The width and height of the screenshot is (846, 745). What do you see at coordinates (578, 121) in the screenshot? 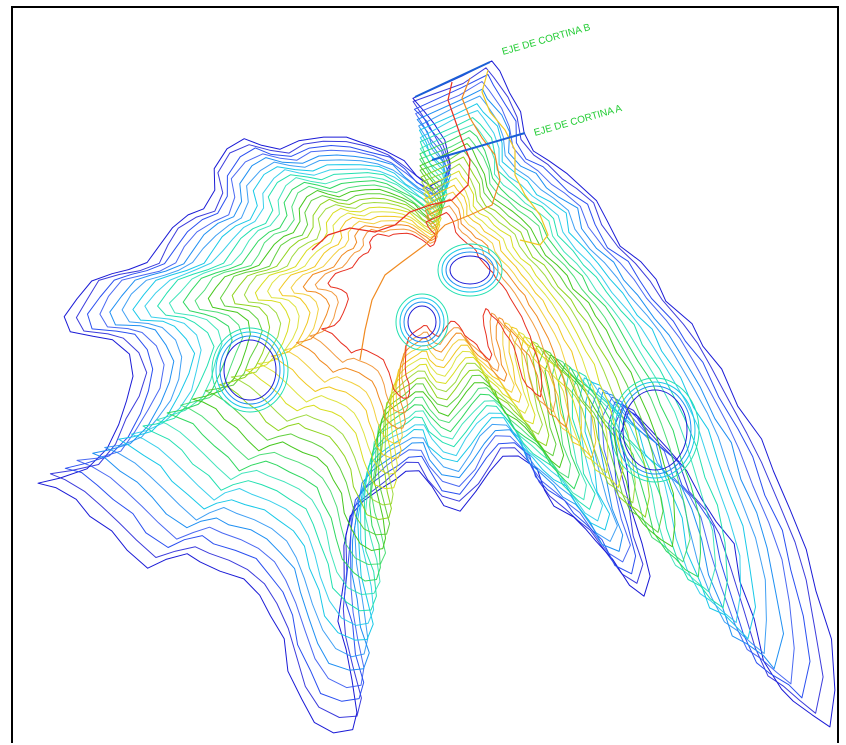
I see `dam-axis-a-label: EJE DE CORTINA A` at bounding box center [578, 121].